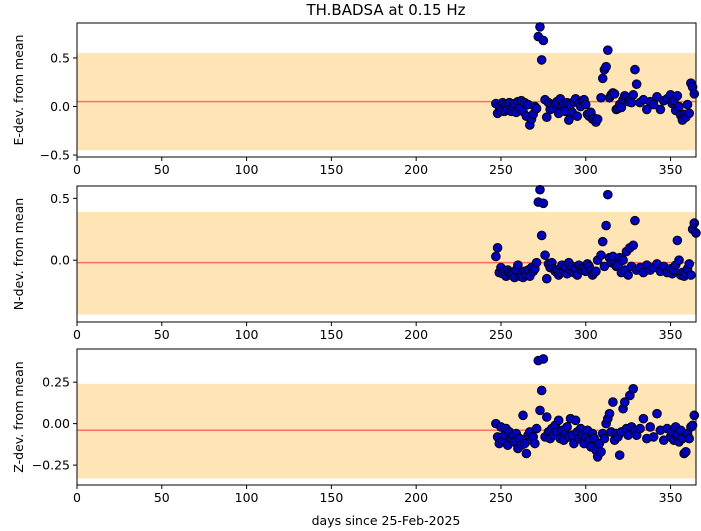  What do you see at coordinates (586, 334) in the screenshot?
I see `x-tick-label: 300` at bounding box center [586, 334].